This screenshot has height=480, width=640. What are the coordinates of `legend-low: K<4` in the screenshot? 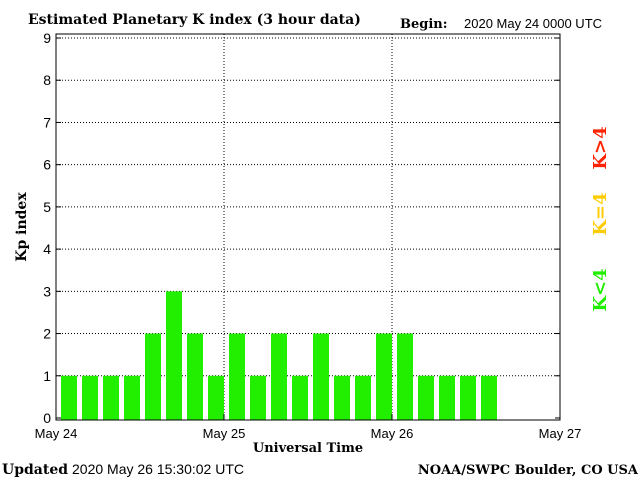 It's located at (600, 289).